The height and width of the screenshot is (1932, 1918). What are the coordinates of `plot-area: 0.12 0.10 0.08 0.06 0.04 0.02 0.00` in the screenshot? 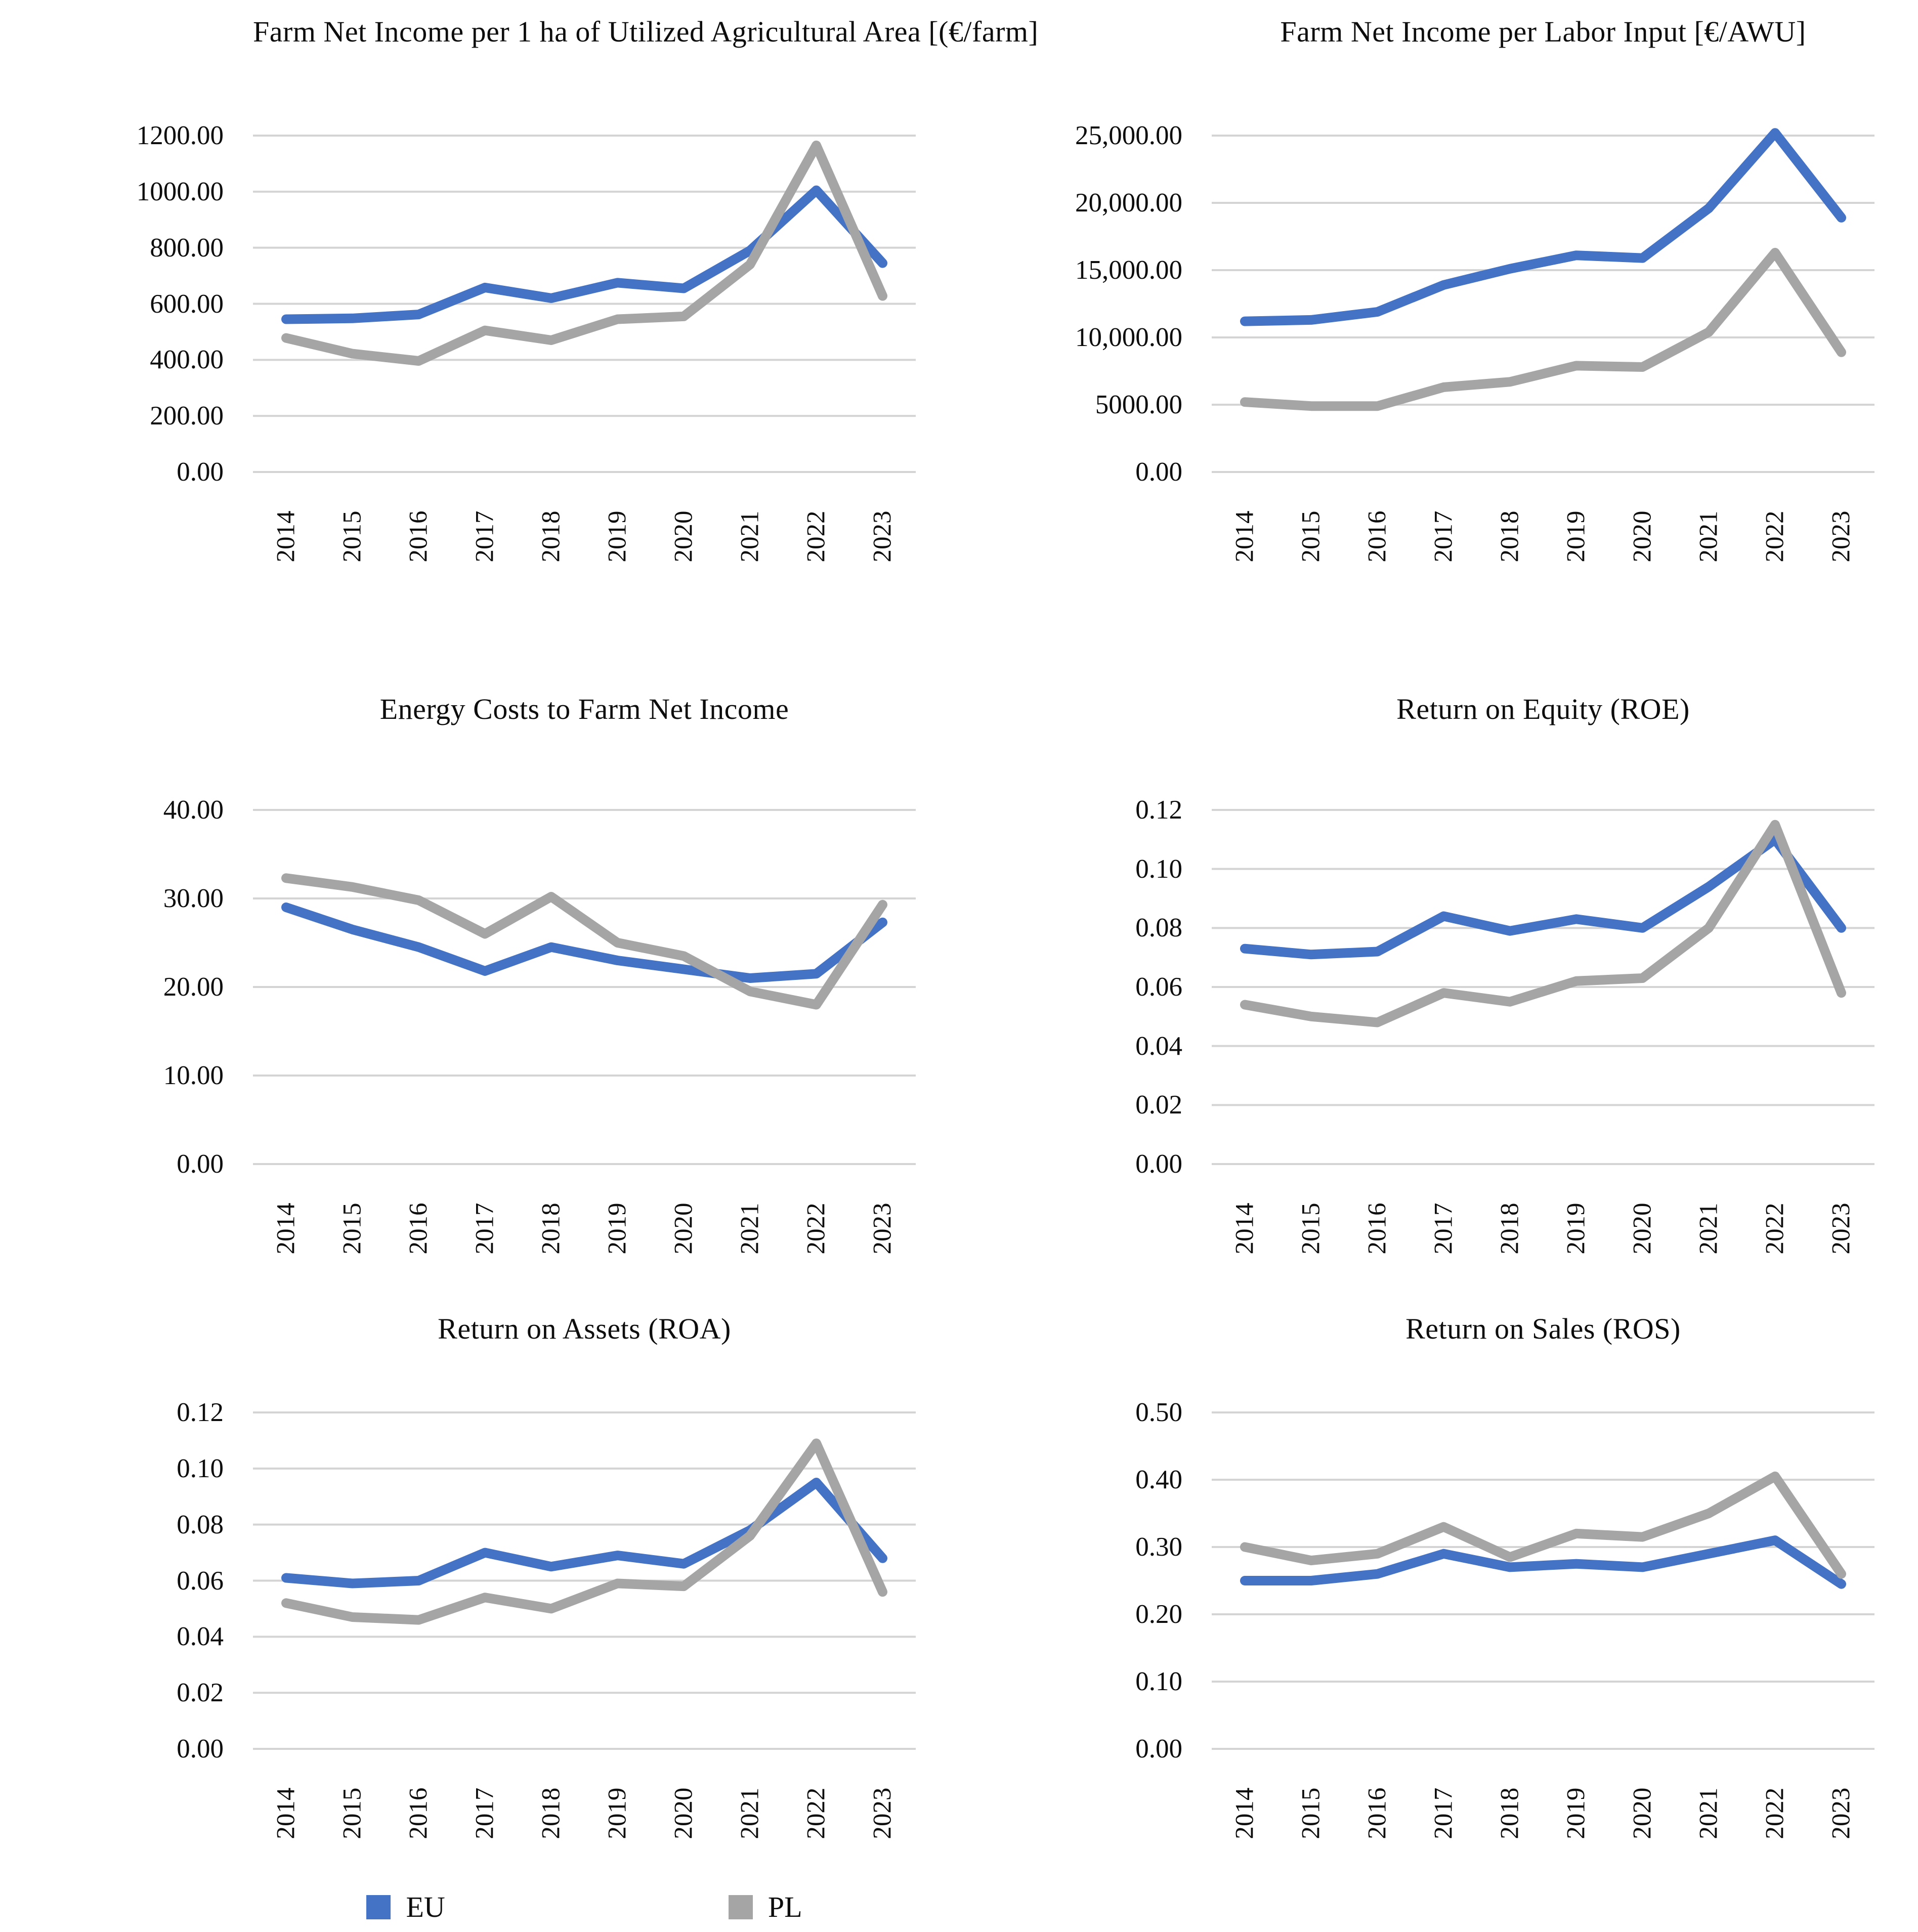 It's located at (1431, 987).